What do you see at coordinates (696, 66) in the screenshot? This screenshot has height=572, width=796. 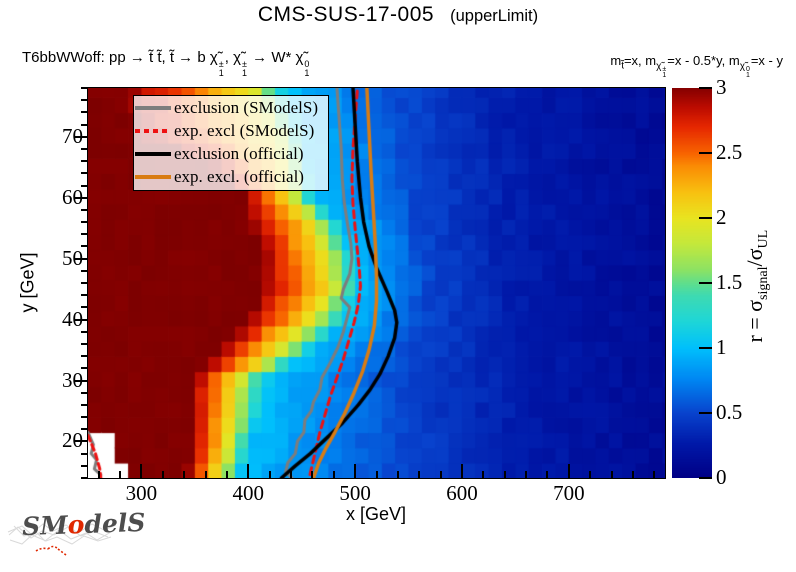 I see `mass-relations-label: mt̃=x, mχ̃ ±1 =x - 0.5*y, mχ̃ 0 1 =x - y` at bounding box center [696, 66].